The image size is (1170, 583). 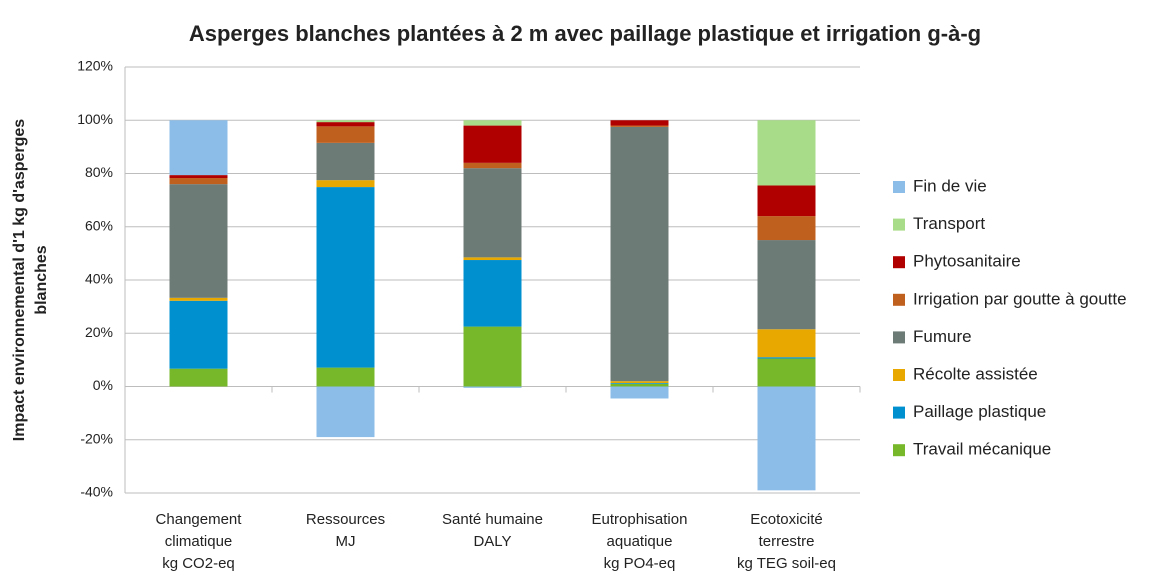 What do you see at coordinates (199, 541) in the screenshot?
I see `x-tick-label: climatique` at bounding box center [199, 541].